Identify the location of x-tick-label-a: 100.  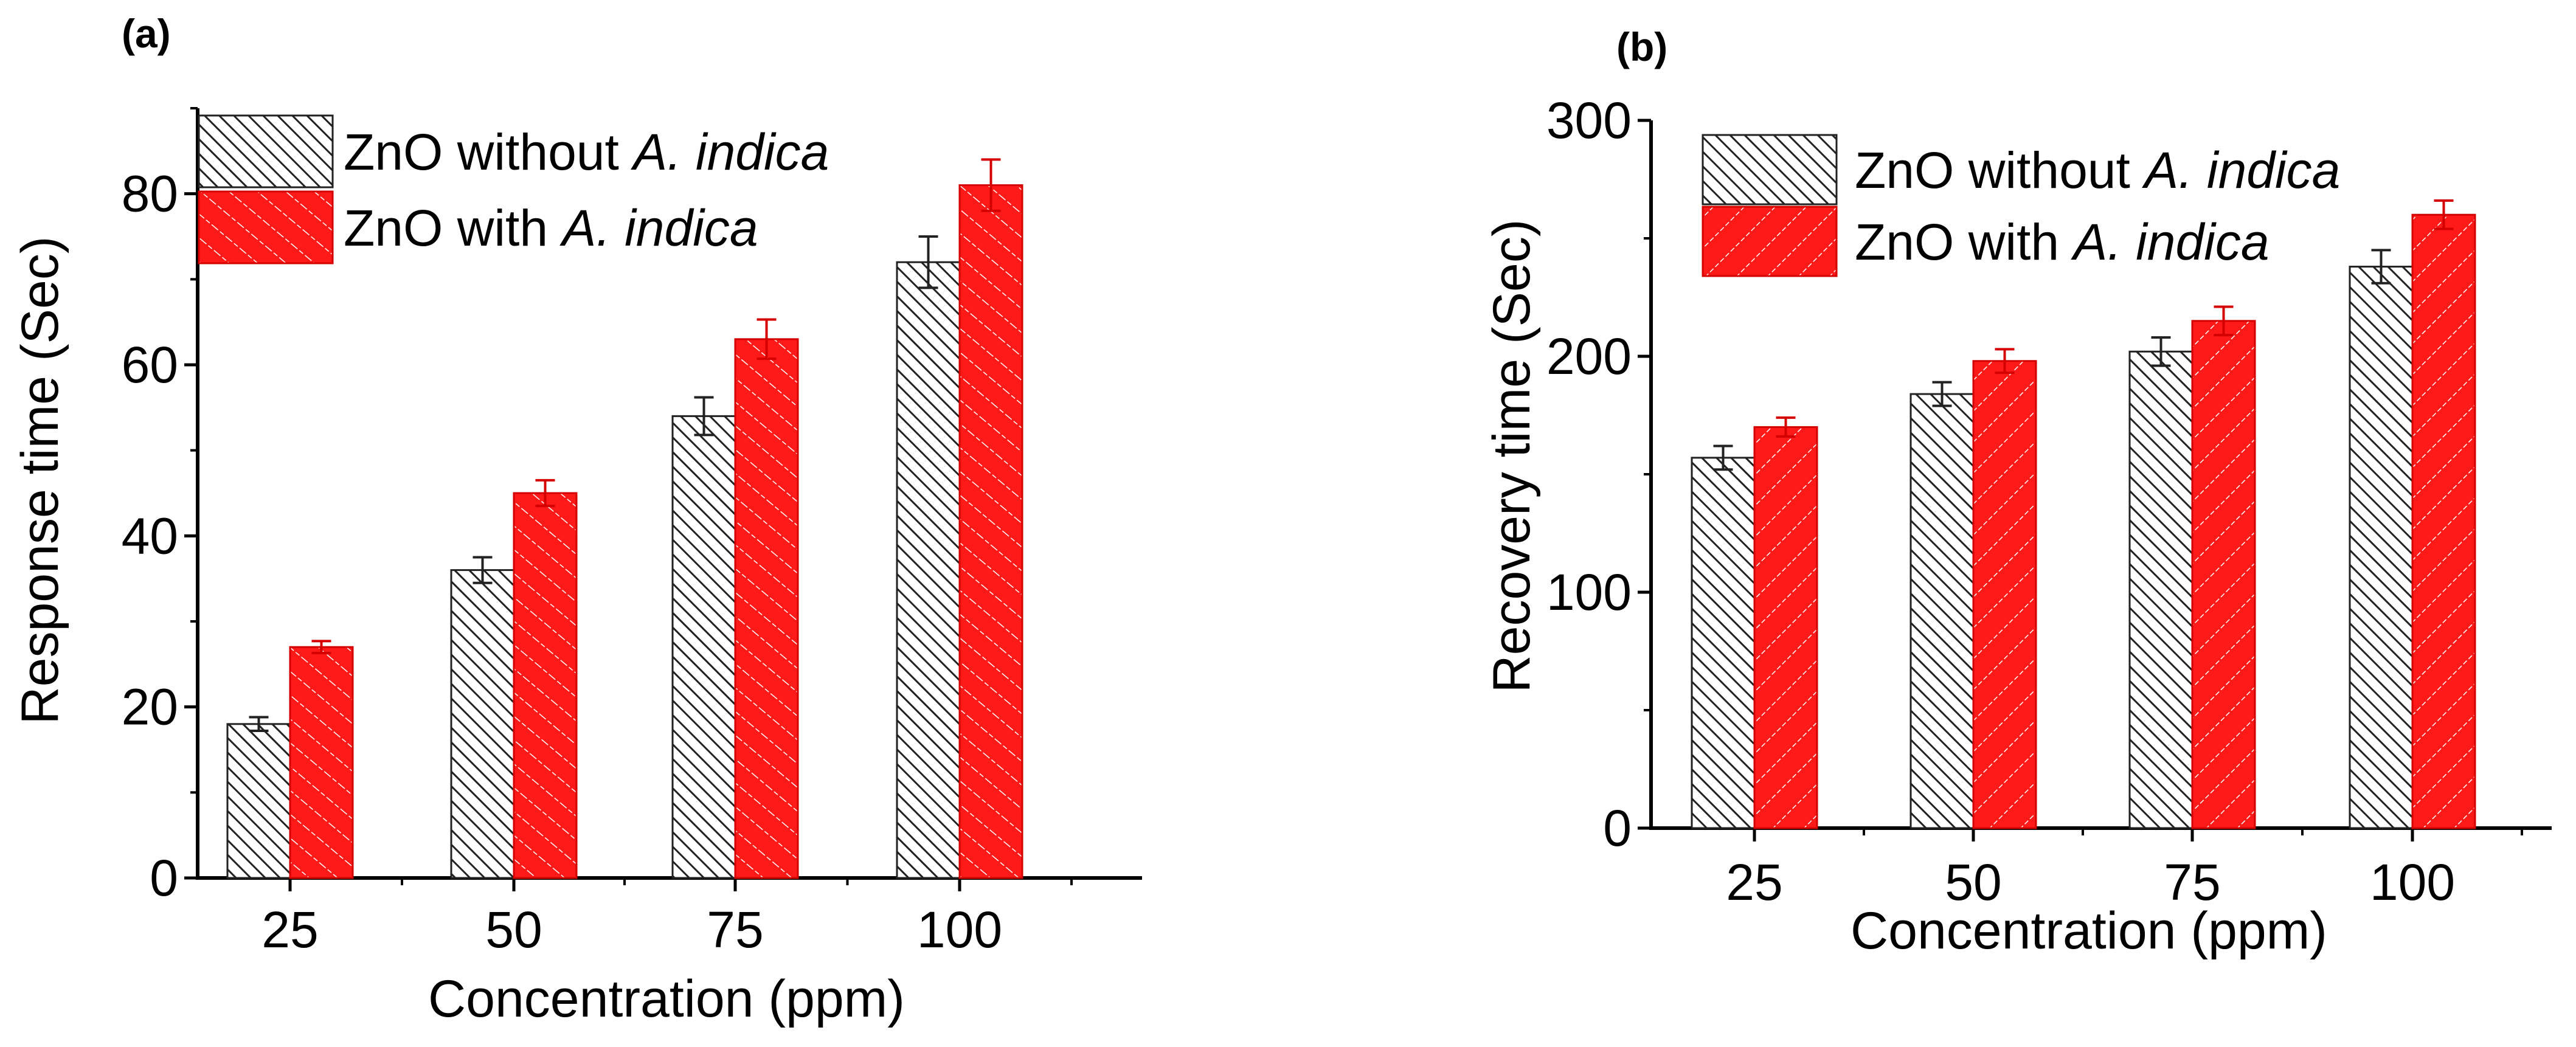
(959, 930).